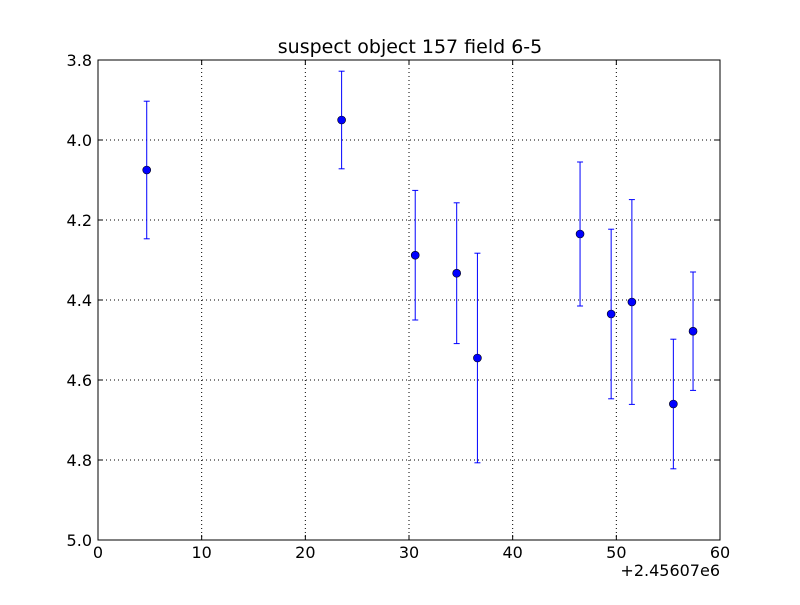  I want to click on x-tick-label: 0, so click(98, 552).